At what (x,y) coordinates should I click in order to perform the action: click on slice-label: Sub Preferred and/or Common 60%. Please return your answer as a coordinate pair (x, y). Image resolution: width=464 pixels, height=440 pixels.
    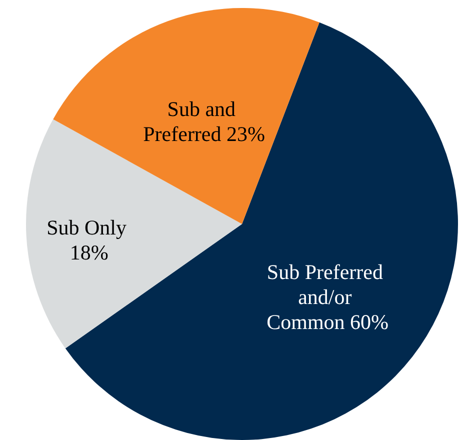
    Looking at the image, I should click on (327, 297).